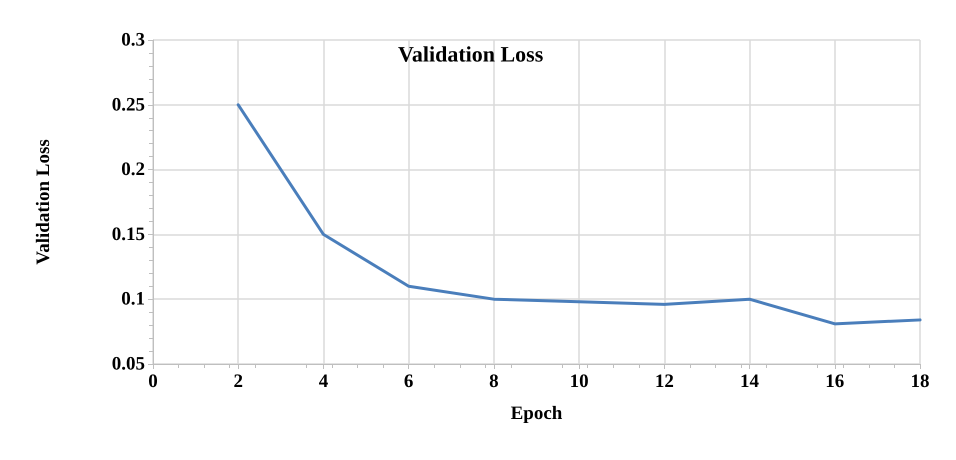 The height and width of the screenshot is (460, 956). Describe the element at coordinates (536, 413) in the screenshot. I see `x-axis-title: Epoch` at that location.